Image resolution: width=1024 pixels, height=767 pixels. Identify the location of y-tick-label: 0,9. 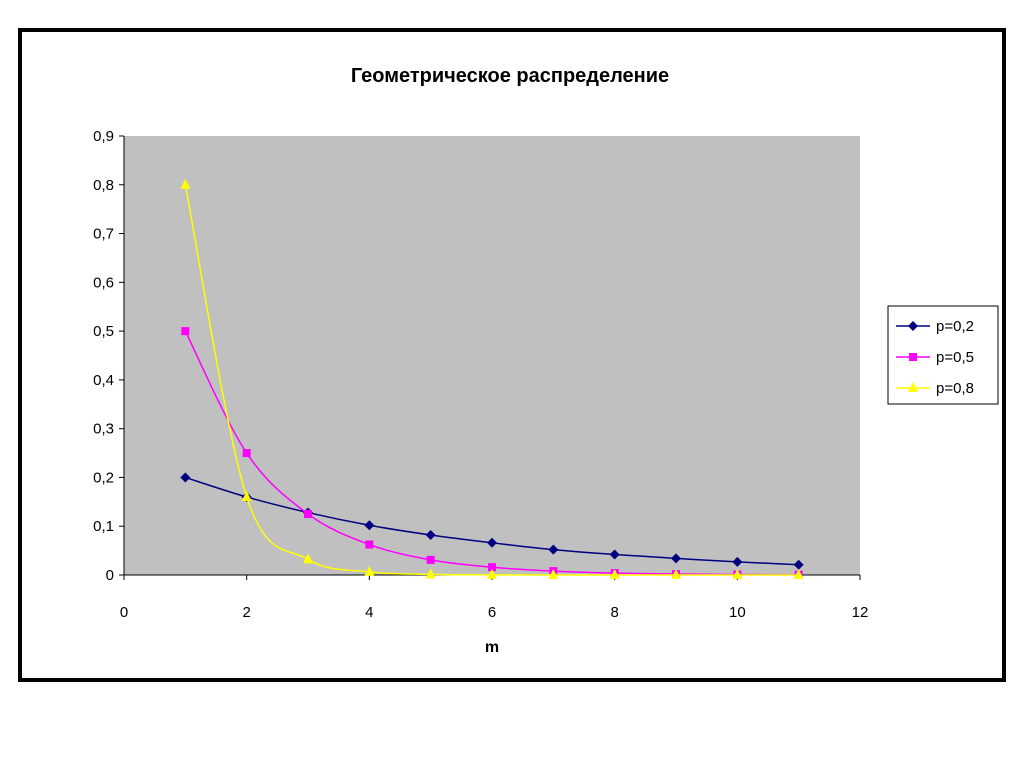
(103, 136).